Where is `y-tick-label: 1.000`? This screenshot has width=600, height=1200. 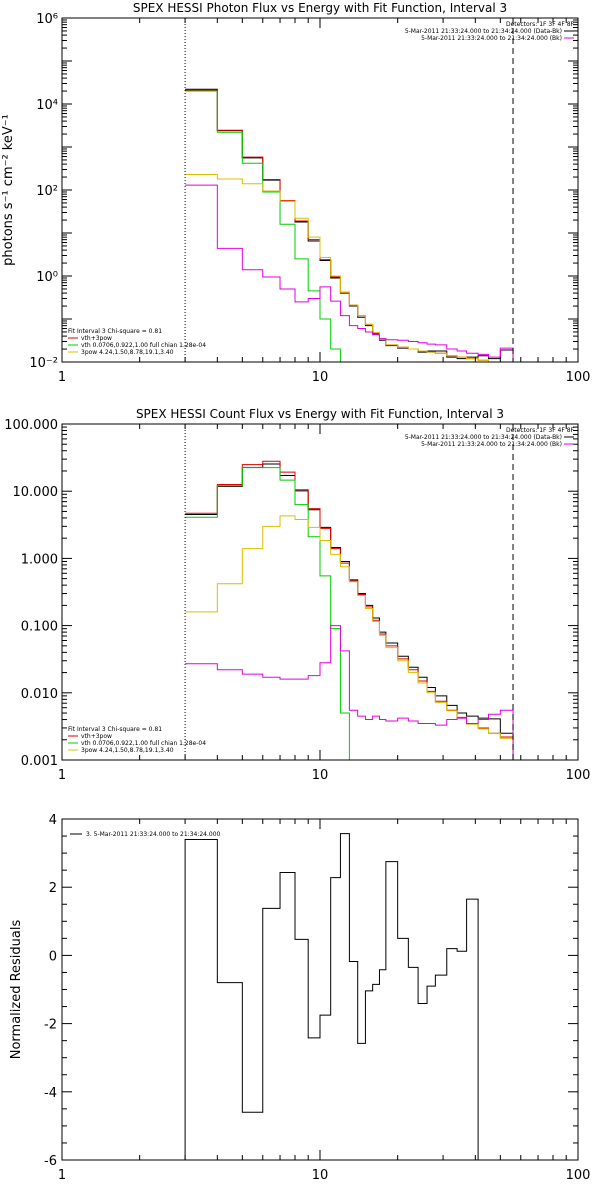
y-tick-label: 1.000 is located at coordinates (39, 559).